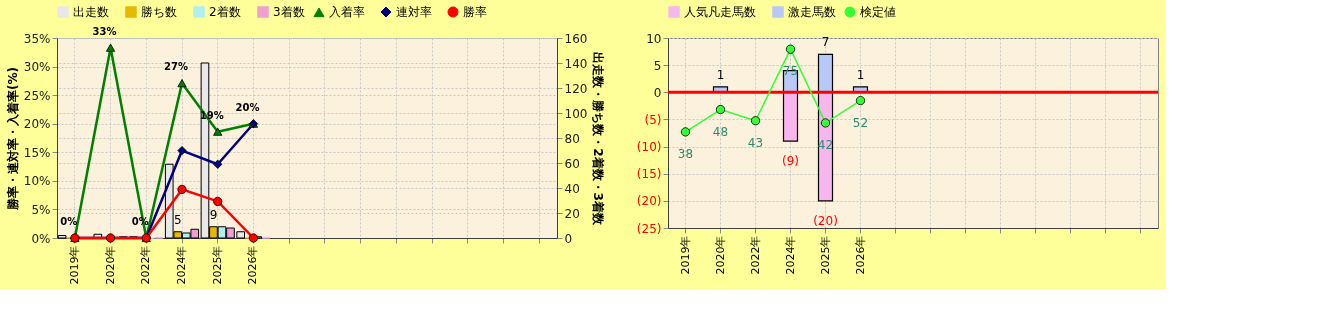  Describe the element at coordinates (649, 201) in the screenshot. I see `y-tick-label: (20)` at that location.